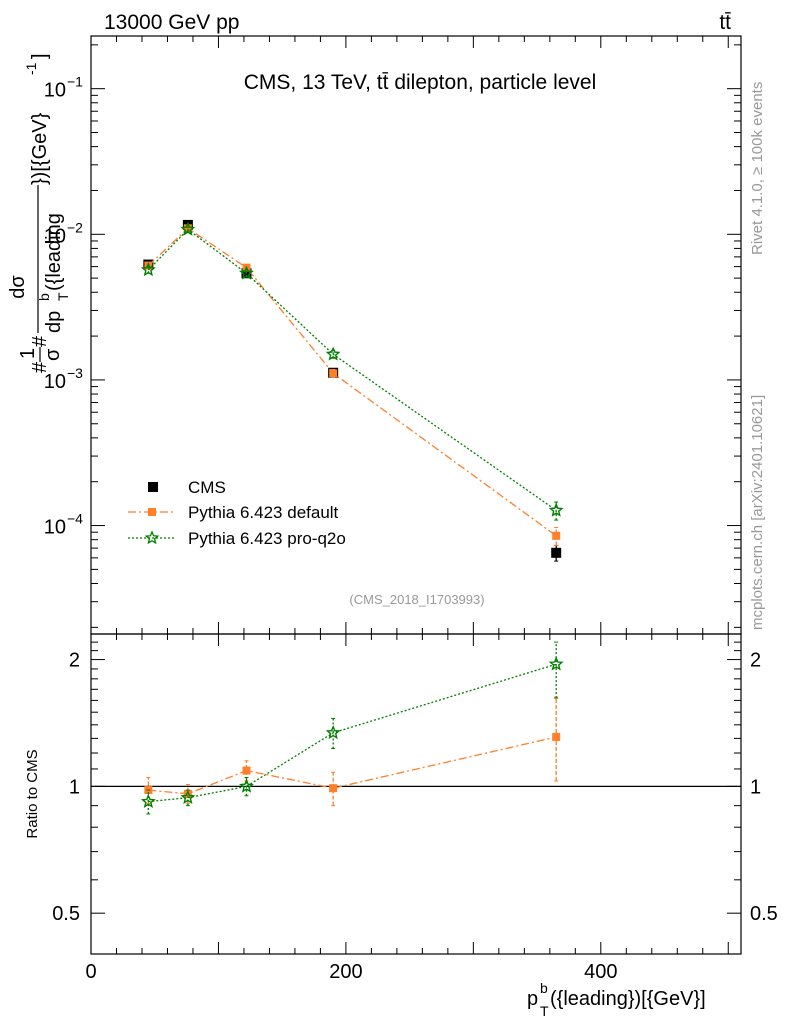 The height and width of the screenshot is (1024, 786). What do you see at coordinates (171, 22) in the screenshot?
I see `beam-label: 13000 GeV pp` at bounding box center [171, 22].